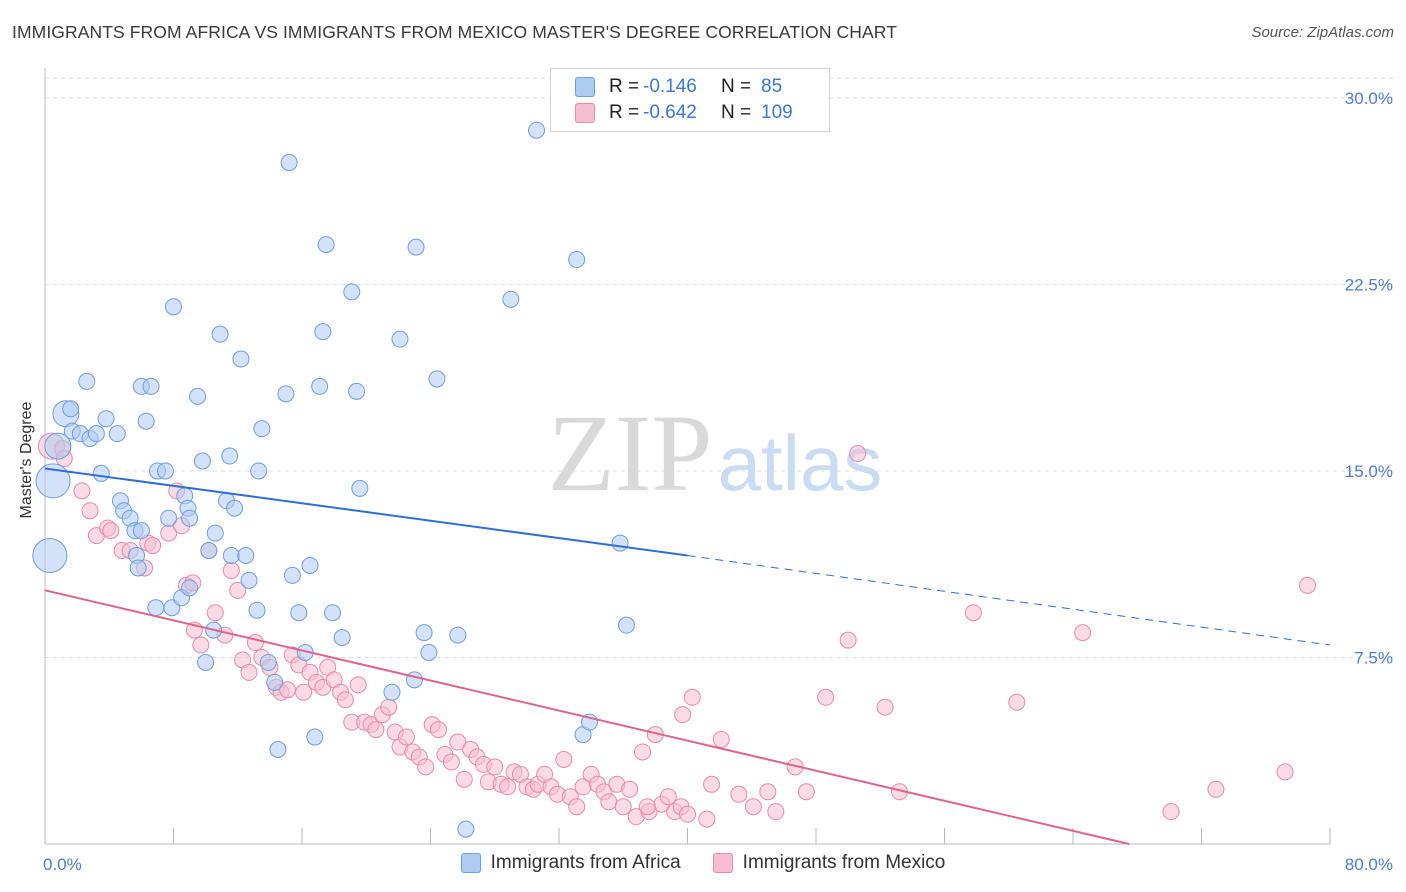 The height and width of the screenshot is (892, 1406). I want to click on legend-item-mexico: Immigrants from Mexico, so click(829, 863).